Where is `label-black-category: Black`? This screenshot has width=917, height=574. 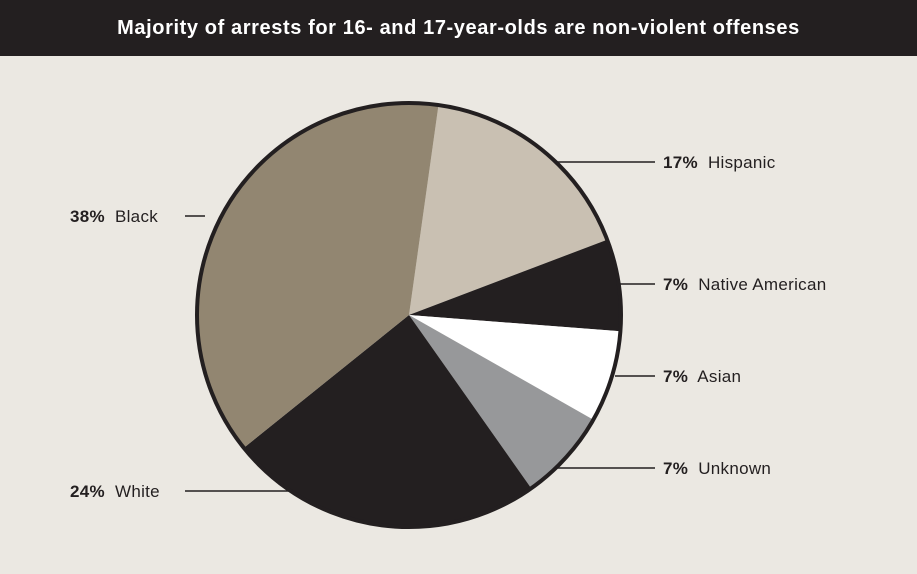 label-black-category: Black is located at coordinates (136, 216).